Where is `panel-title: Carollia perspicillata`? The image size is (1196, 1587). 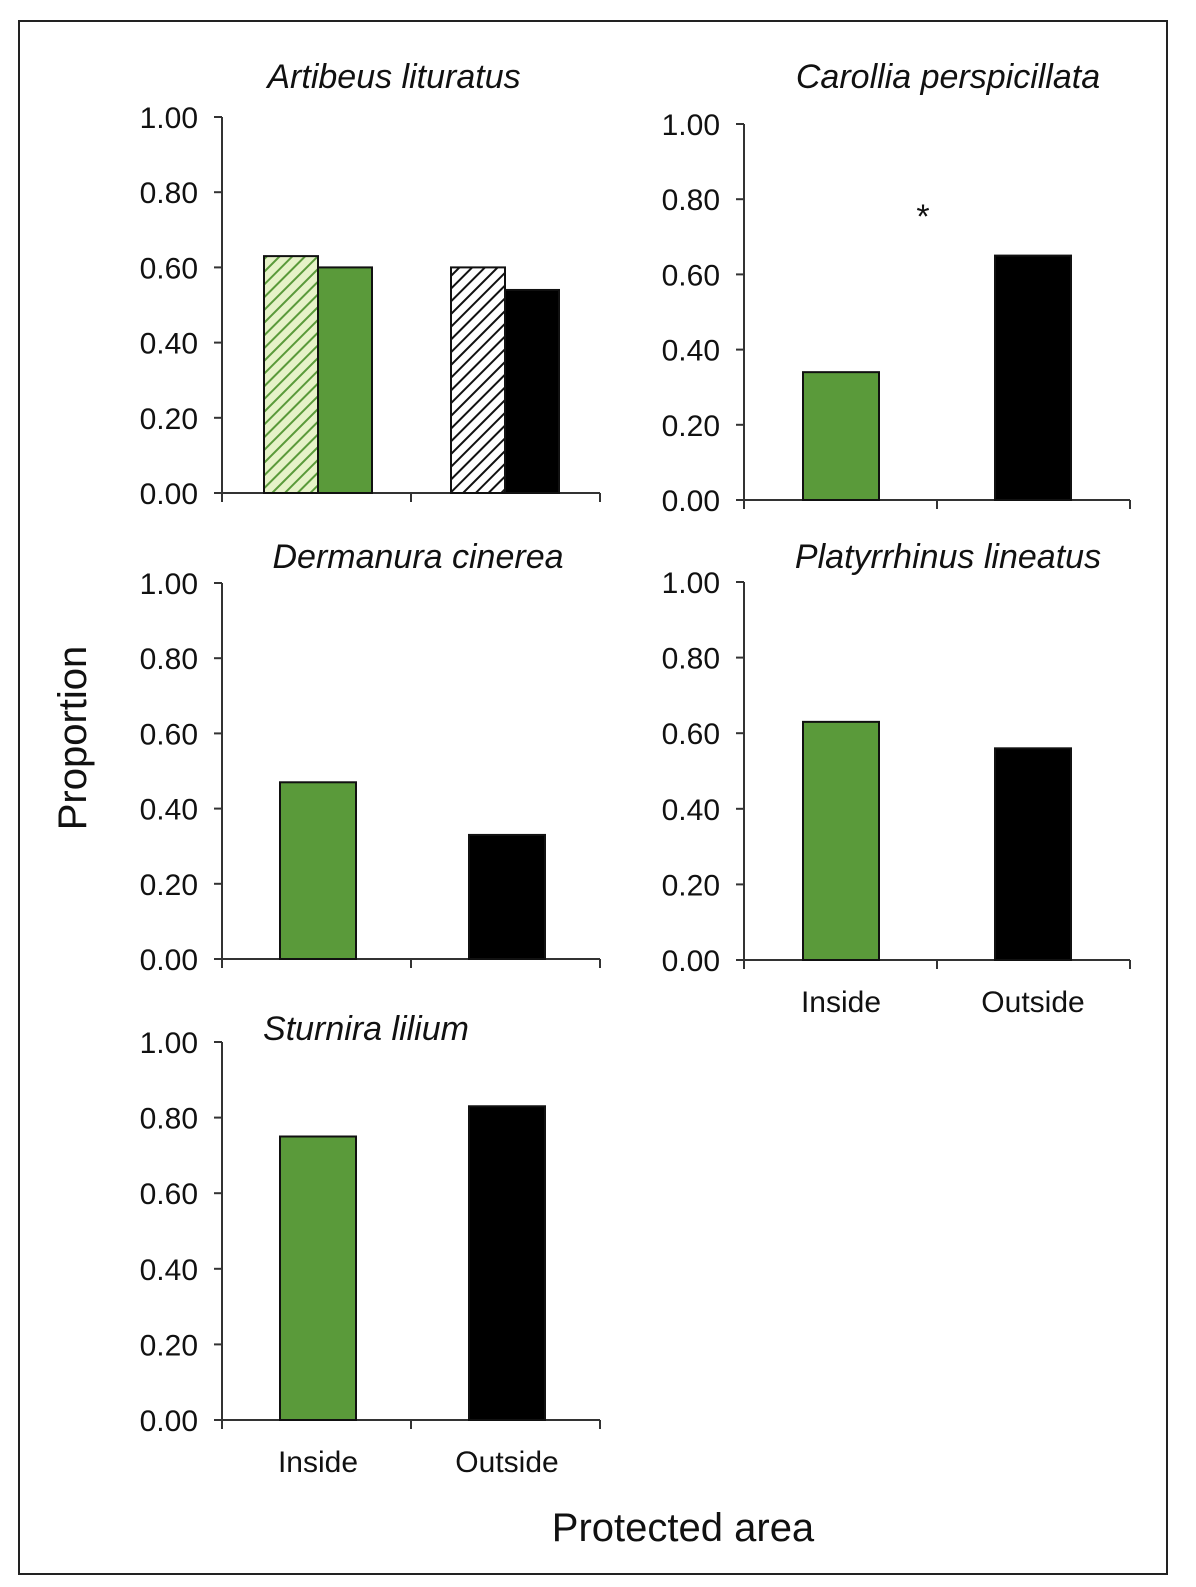 panel-title: Carollia perspicillata is located at coordinates (948, 77).